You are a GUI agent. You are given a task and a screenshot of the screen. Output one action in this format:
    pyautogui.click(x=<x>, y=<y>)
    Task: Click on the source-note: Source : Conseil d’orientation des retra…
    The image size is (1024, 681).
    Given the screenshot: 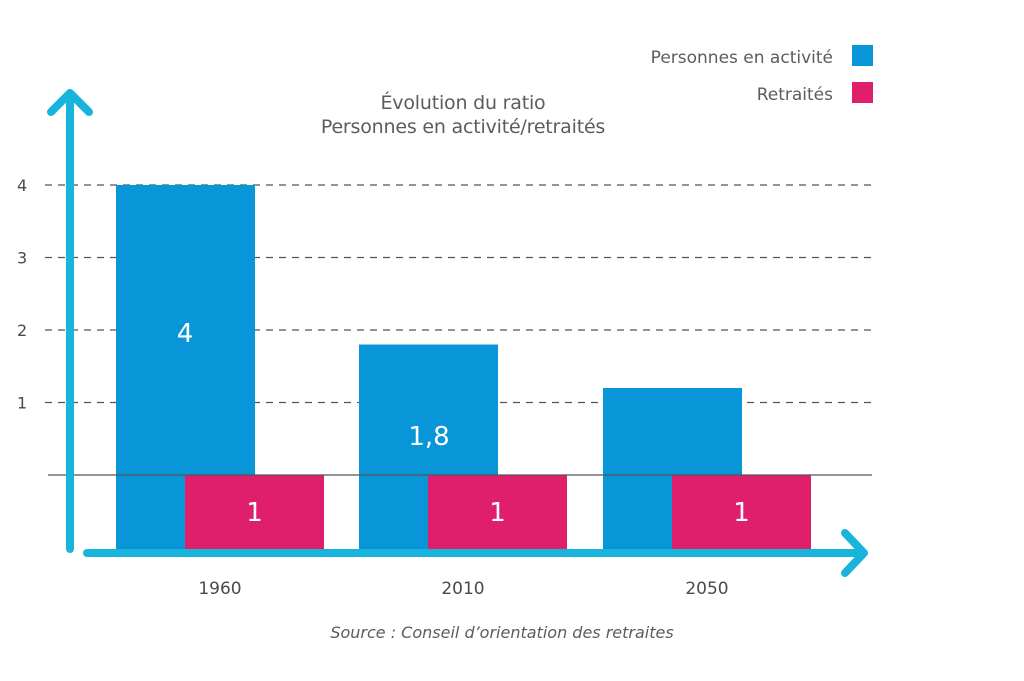 What is the action you would take?
    pyautogui.click(x=501, y=632)
    